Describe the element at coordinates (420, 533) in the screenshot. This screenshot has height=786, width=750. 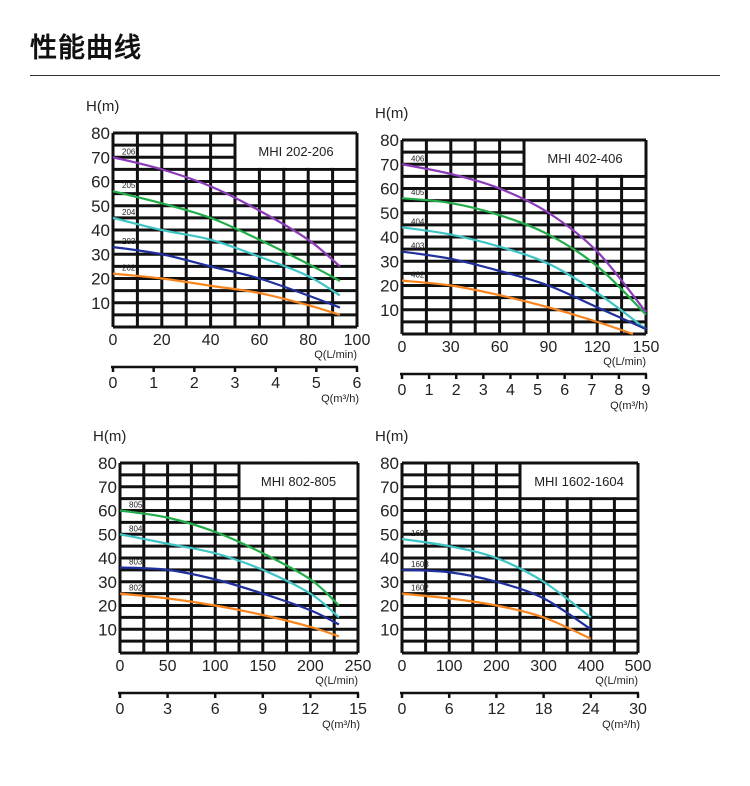
I see `series-label: 1604` at that location.